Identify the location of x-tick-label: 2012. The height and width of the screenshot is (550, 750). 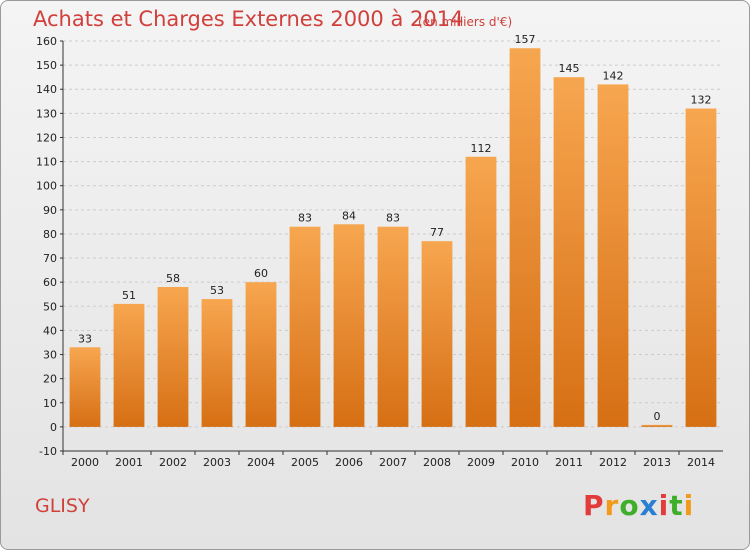
(613, 462).